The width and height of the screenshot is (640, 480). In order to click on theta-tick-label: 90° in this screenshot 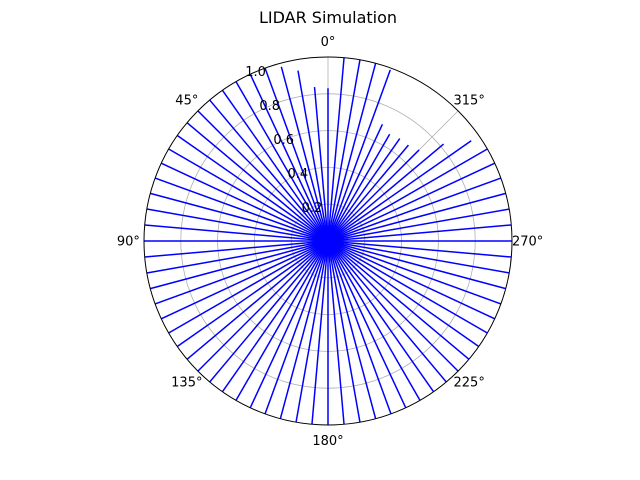, I will do `click(128, 242)`.